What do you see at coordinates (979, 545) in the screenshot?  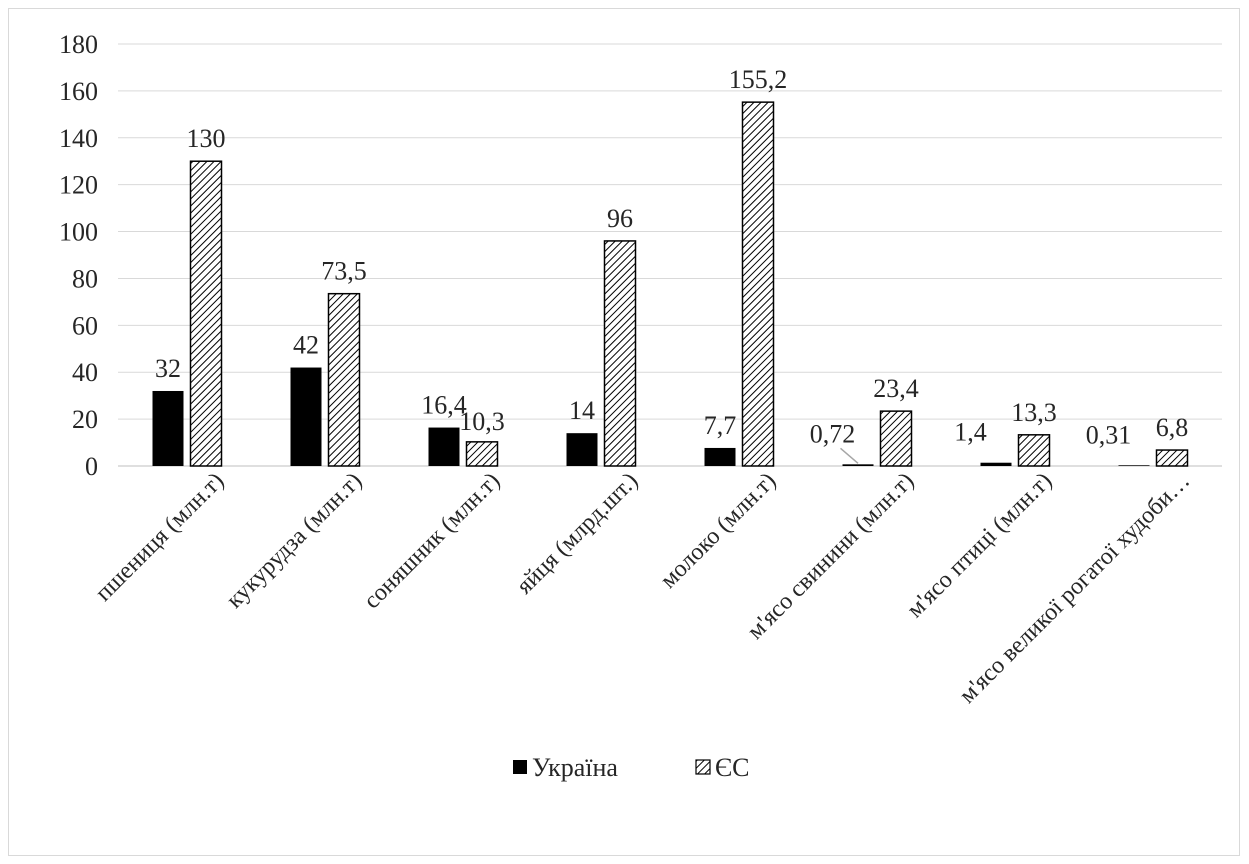 I see `category-label: м'ясо птиці (млн.т)` at bounding box center [979, 545].